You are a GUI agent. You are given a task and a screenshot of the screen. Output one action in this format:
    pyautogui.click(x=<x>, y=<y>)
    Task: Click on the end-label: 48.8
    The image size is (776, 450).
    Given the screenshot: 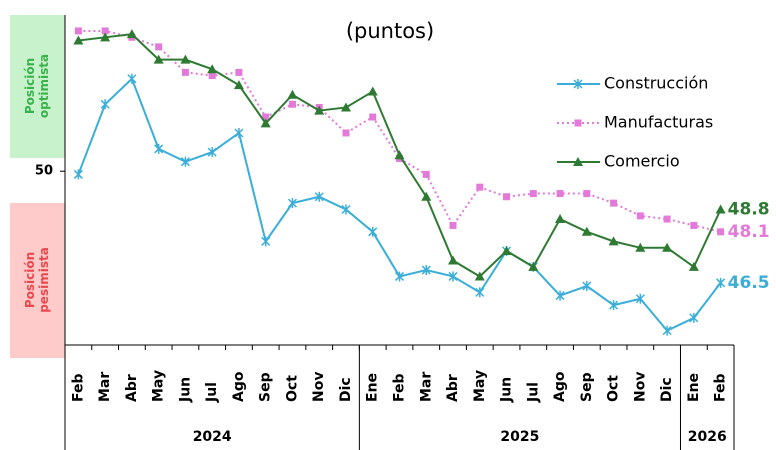 What is the action you would take?
    pyautogui.click(x=749, y=209)
    